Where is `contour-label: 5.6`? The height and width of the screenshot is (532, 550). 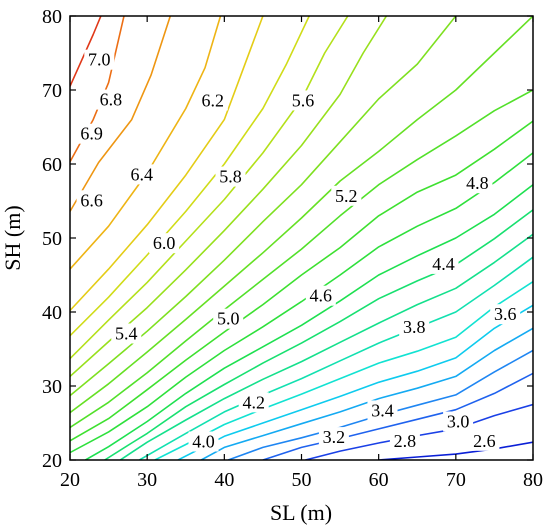
contour-label: 5.6 is located at coordinates (303, 100).